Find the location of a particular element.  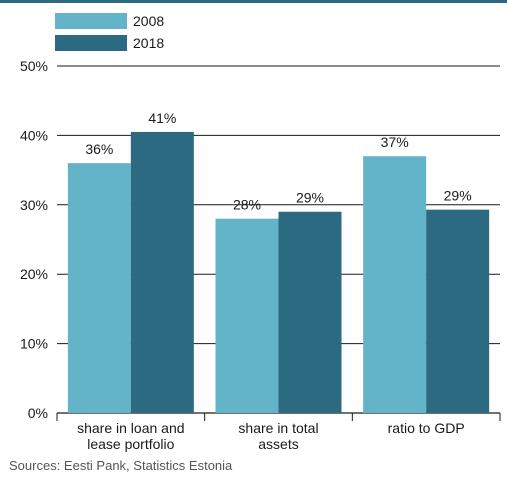

x-category-label-1: share in total assets is located at coordinates (278, 436).